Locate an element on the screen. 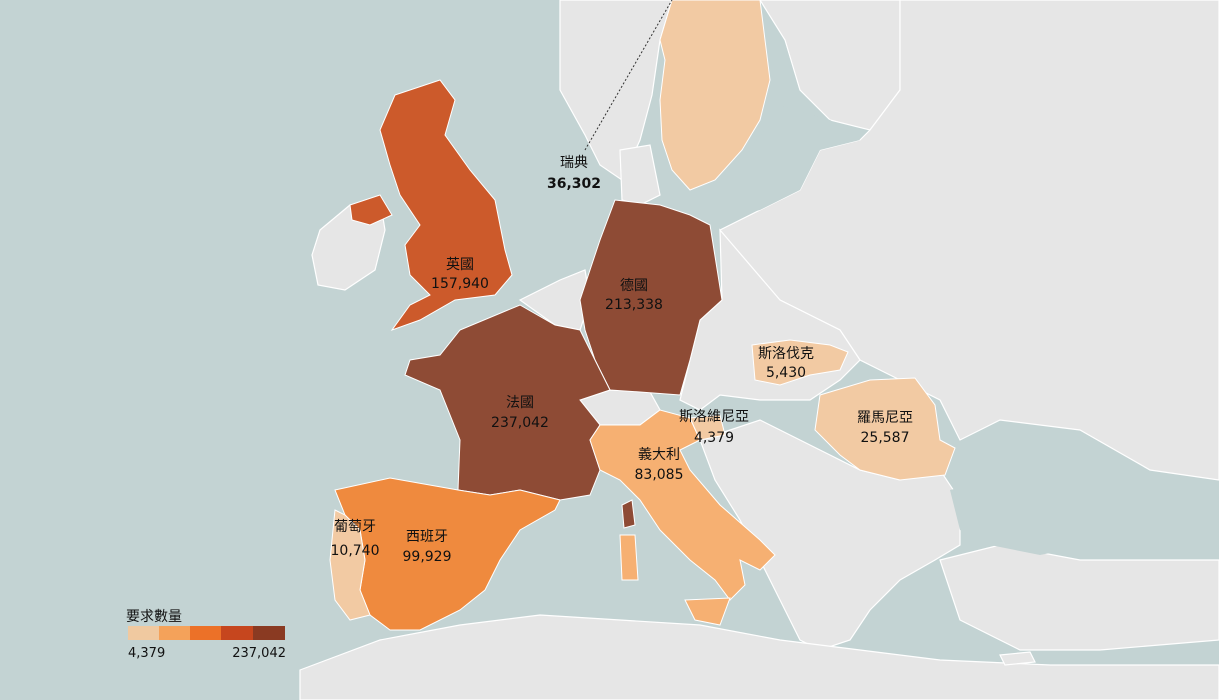 This screenshot has height=700, width=1219. label-romania-name: 羅馬尼亞 is located at coordinates (885, 418).